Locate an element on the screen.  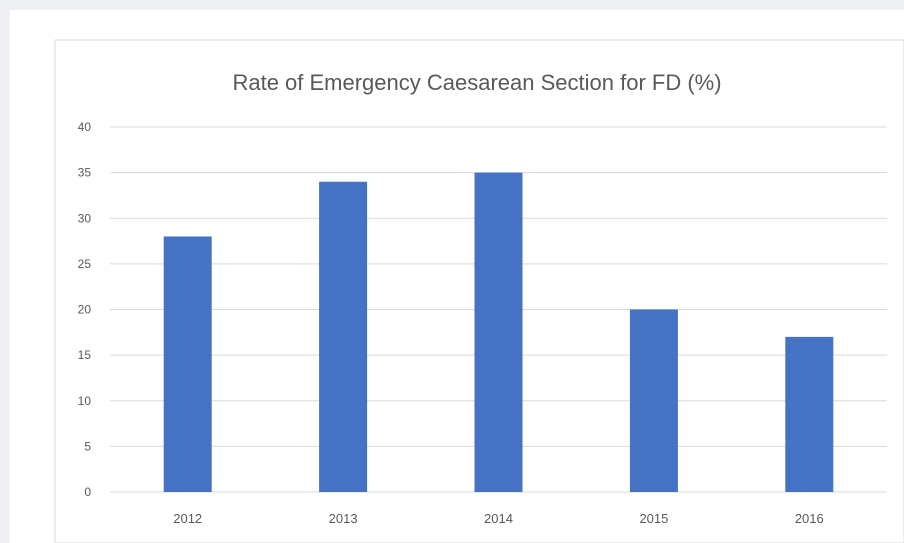
y-tick-label: 15 is located at coordinates (85, 355).